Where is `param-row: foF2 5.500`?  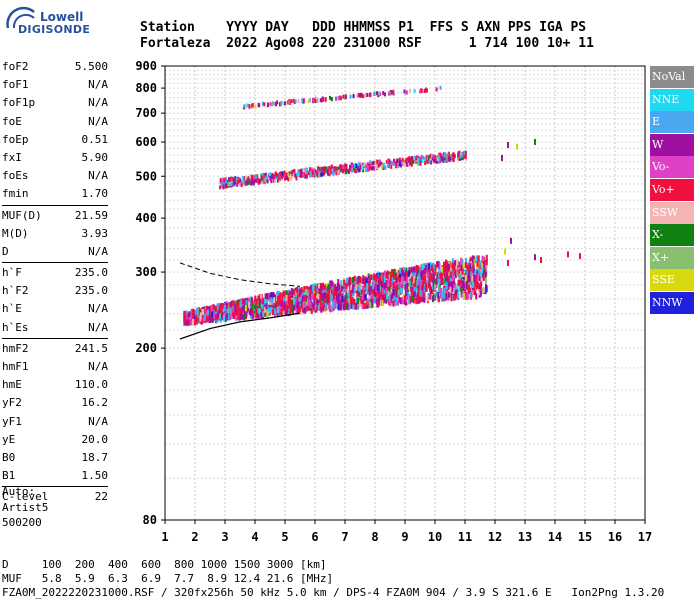
param-row: foF2 5.500 is located at coordinates (55, 67).